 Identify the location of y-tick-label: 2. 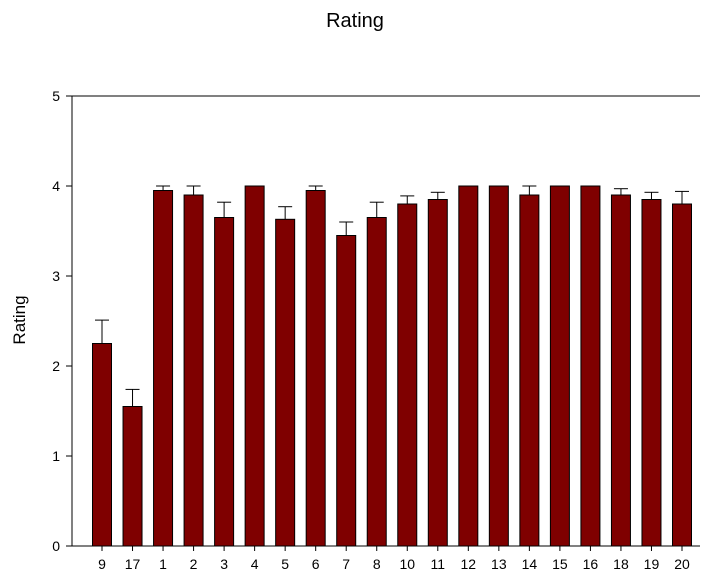
(56, 366).